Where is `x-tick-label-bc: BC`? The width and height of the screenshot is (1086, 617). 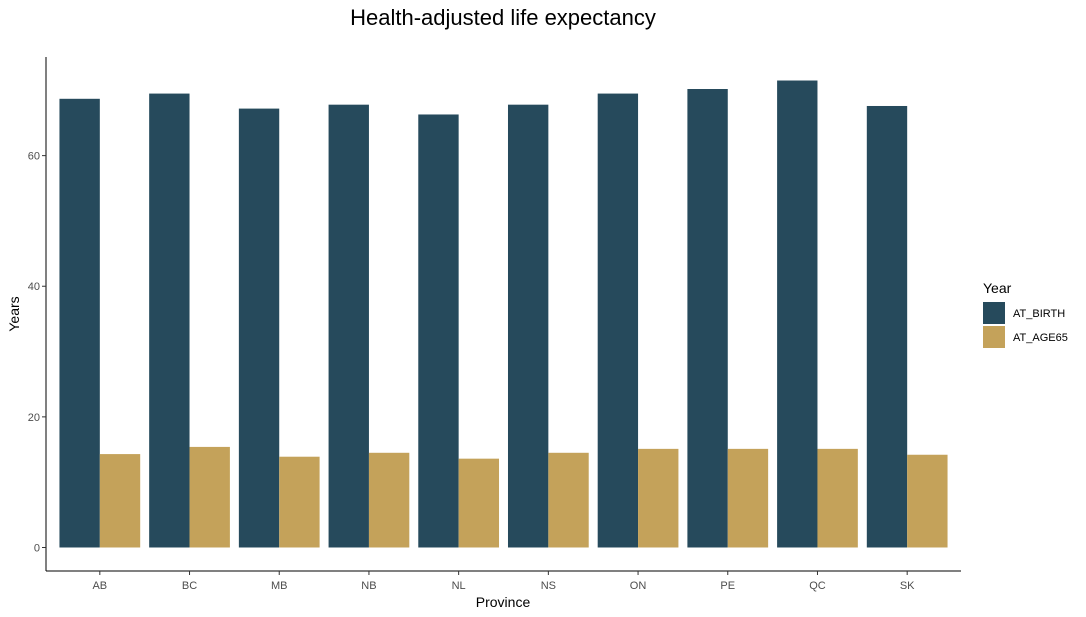
x-tick-label-bc: BC is located at coordinates (189, 586).